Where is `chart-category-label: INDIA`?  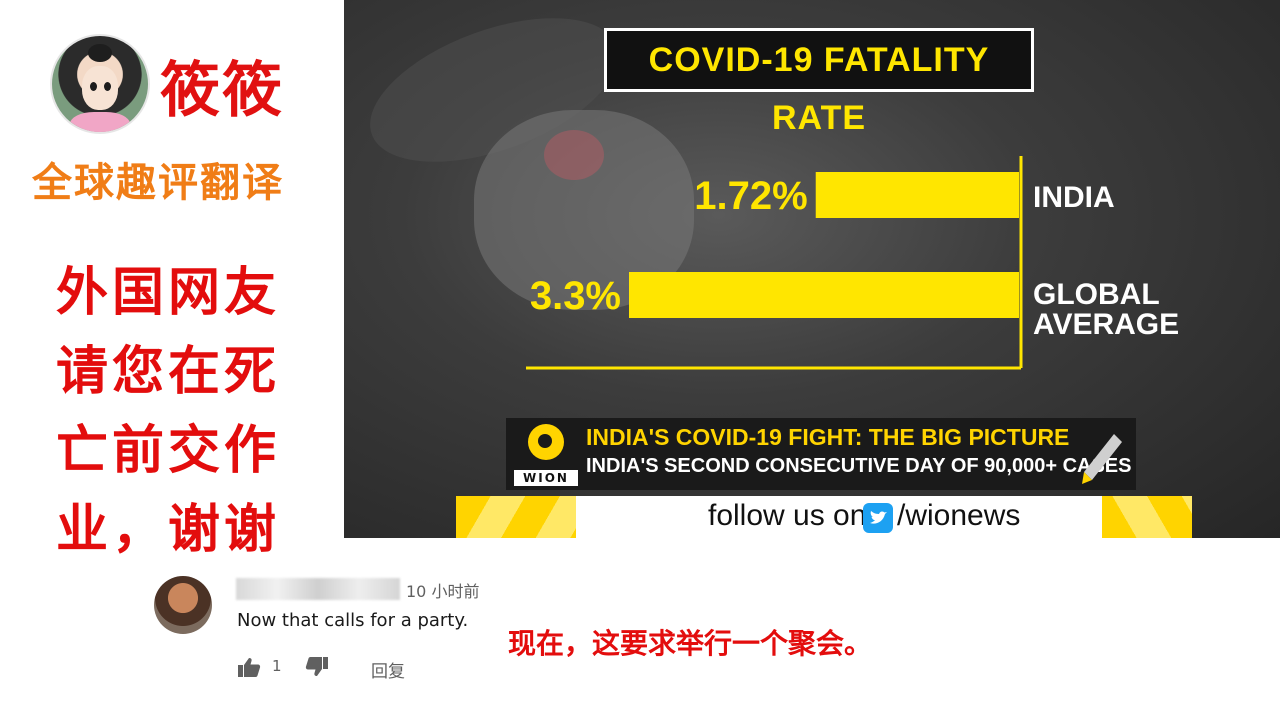
chart-category-label: INDIA is located at coordinates (1074, 197).